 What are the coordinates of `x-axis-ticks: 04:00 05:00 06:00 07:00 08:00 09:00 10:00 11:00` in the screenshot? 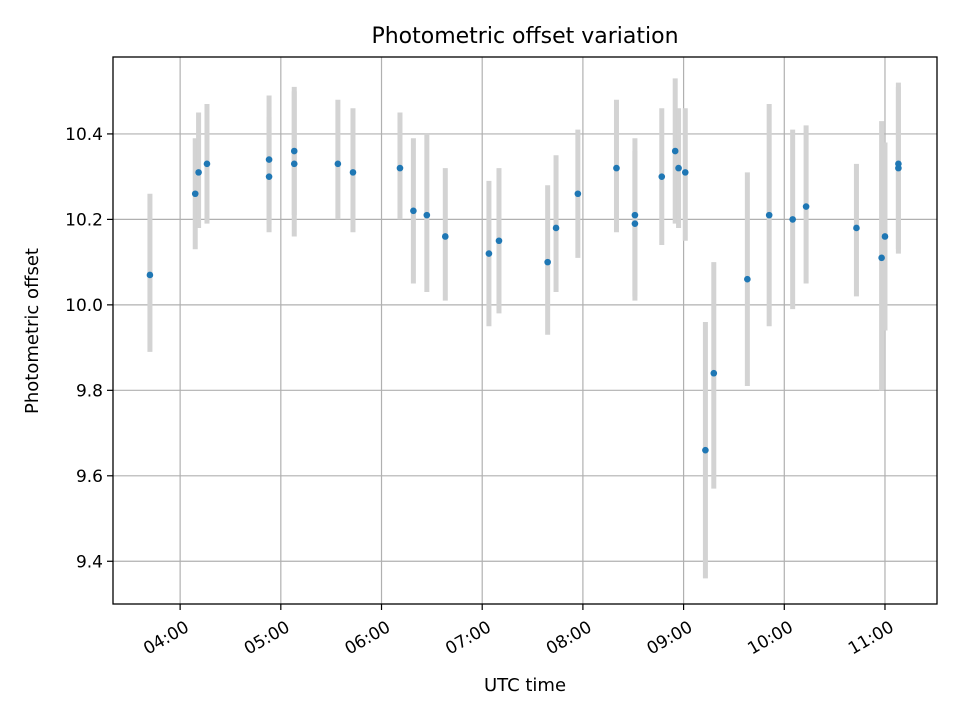 It's located at (518, 631).